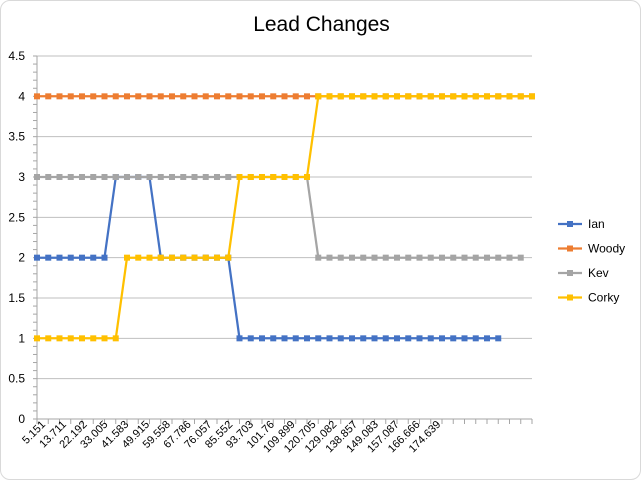  Describe the element at coordinates (21, 96) in the screenshot. I see `y-tick-label: 4` at that location.